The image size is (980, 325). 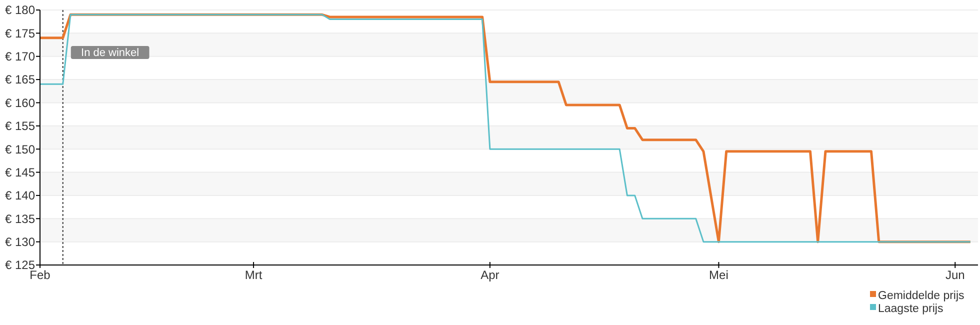 What do you see at coordinates (20, 79) in the screenshot?
I see `y-tick-label: € 165` at bounding box center [20, 79].